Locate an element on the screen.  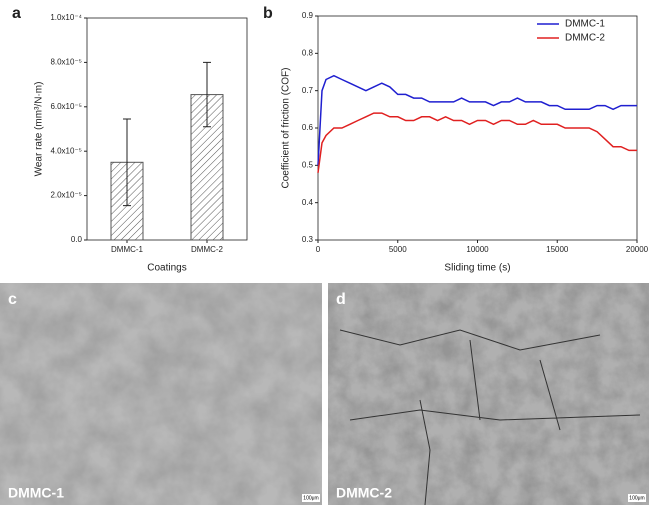
y-axis-label: Wear rate (mm³/N·m) is located at coordinates (39, 129).